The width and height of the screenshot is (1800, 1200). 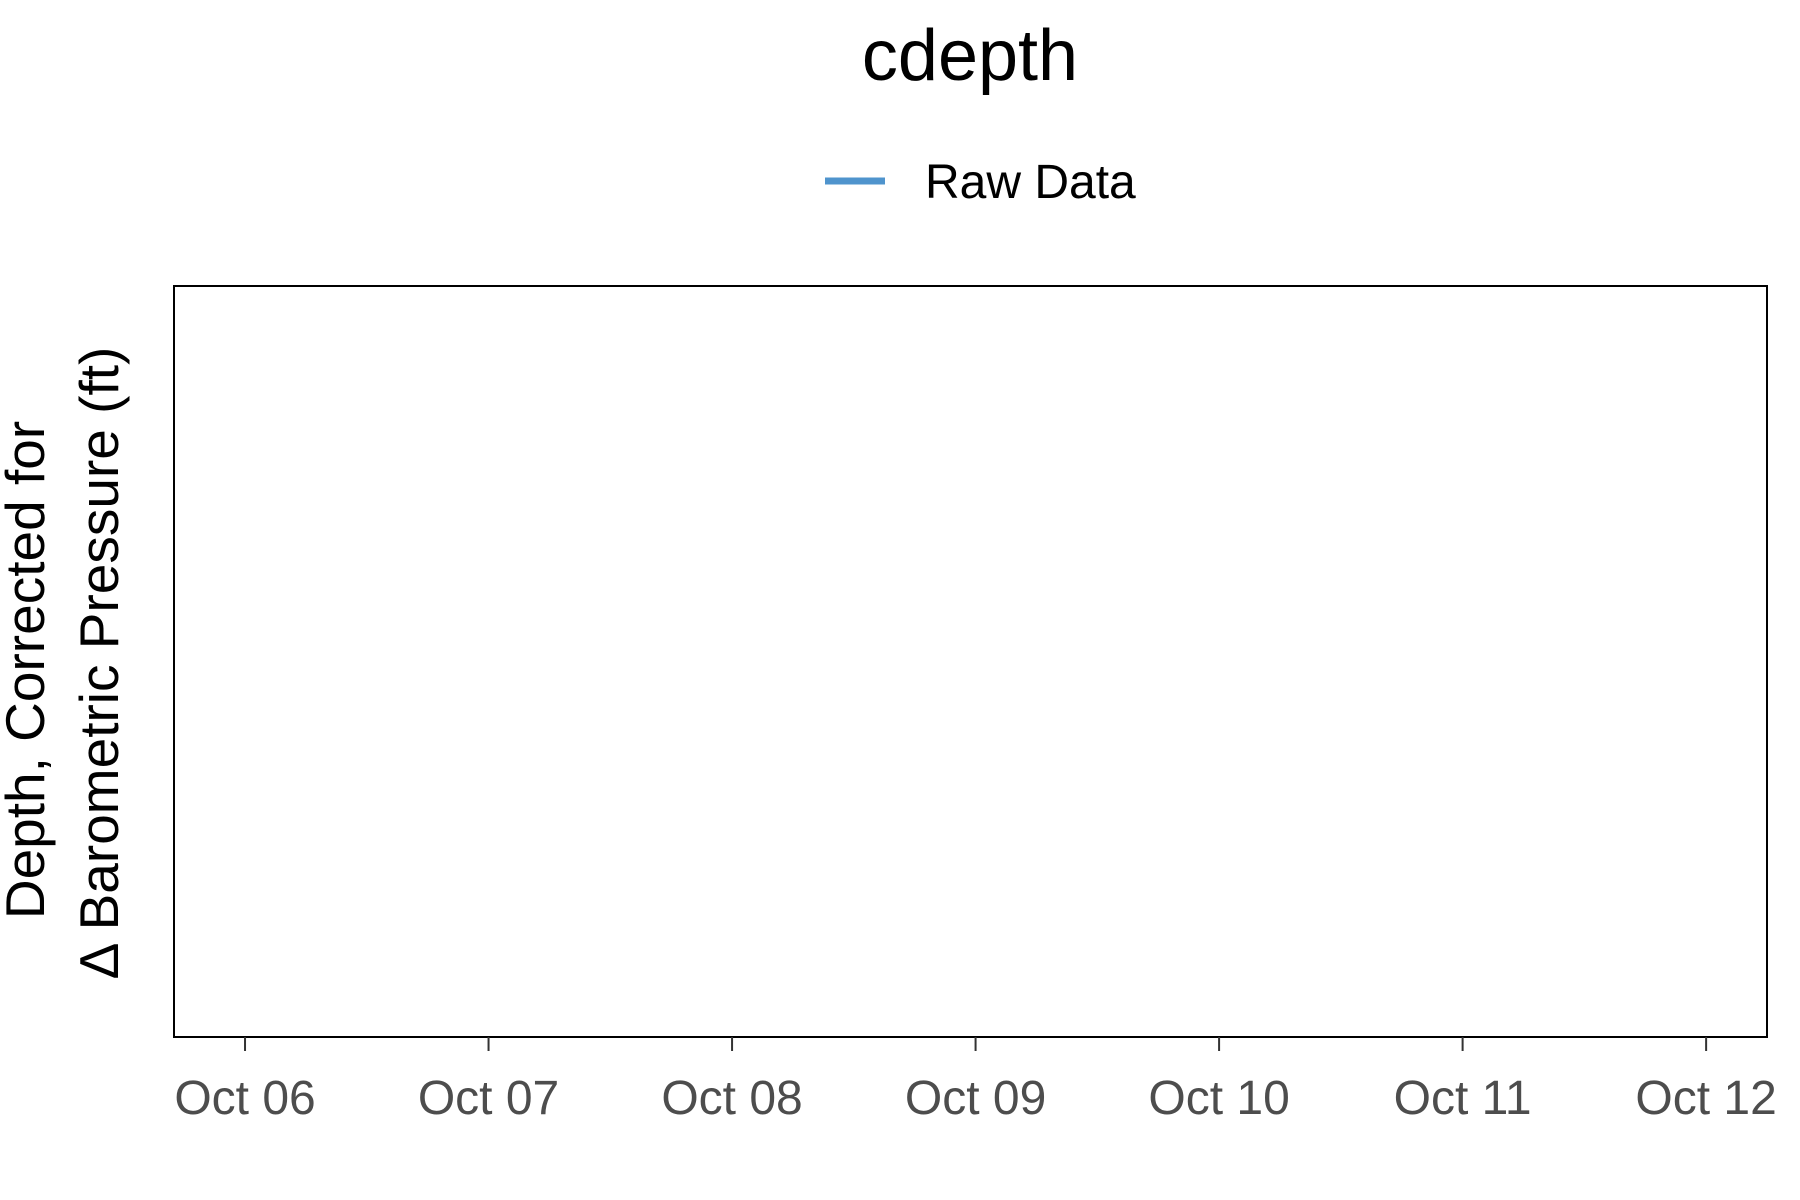 I want to click on x-tick-label-1: Oct 07, so click(x=488, y=1098).